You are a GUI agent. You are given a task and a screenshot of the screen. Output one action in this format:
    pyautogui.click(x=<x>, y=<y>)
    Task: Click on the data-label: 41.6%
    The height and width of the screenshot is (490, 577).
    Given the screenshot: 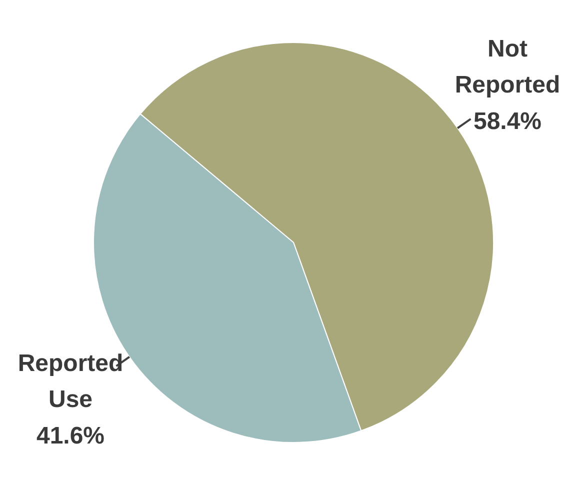 What is the action you would take?
    pyautogui.click(x=70, y=436)
    